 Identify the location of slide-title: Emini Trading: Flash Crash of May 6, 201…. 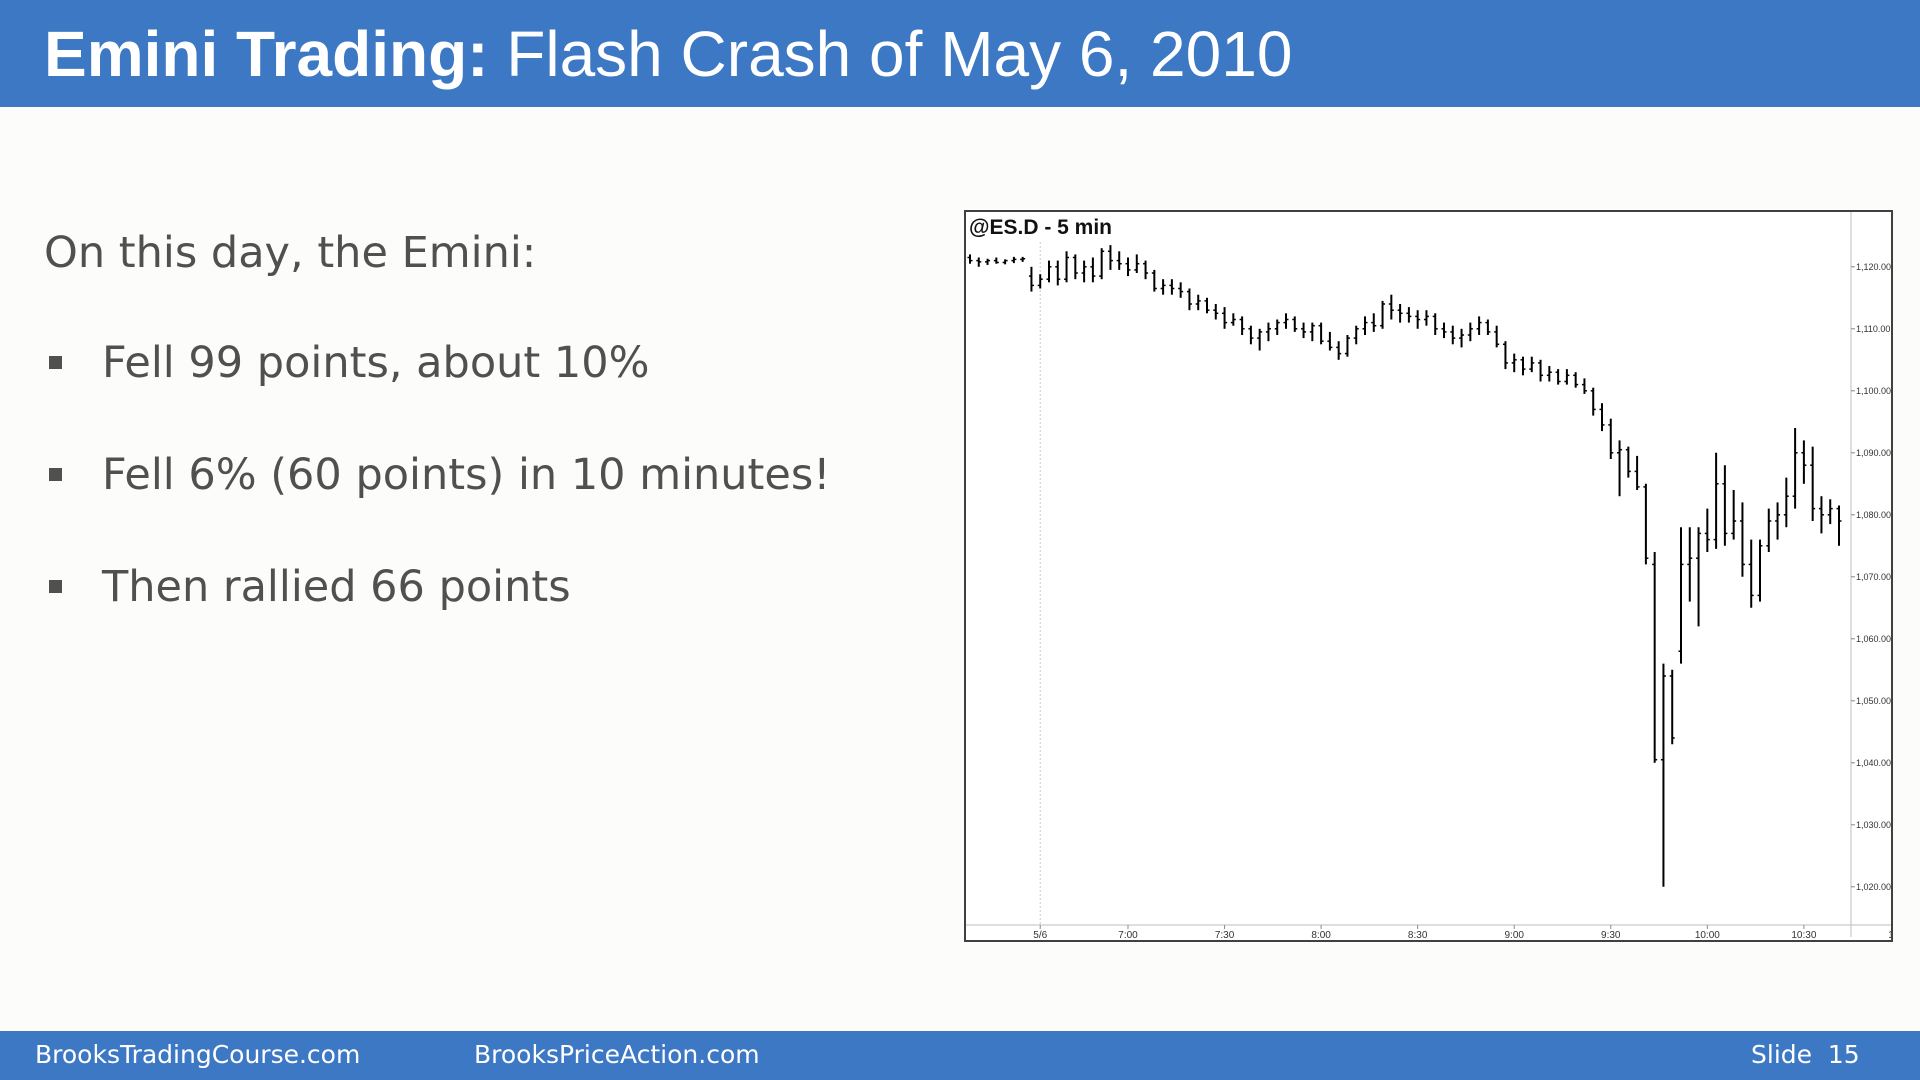
(668, 54).